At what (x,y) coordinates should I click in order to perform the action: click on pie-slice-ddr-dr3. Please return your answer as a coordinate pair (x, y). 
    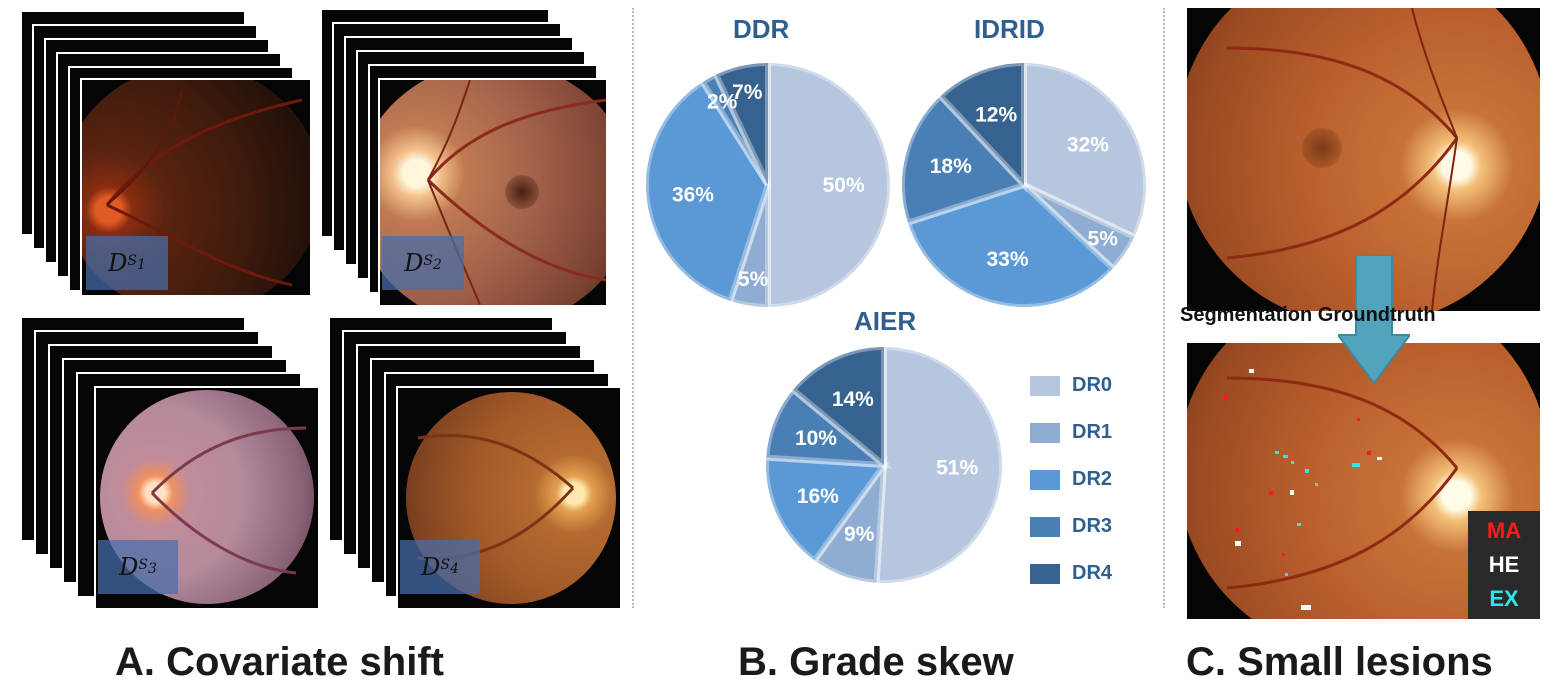
    Looking at the image, I should click on (734, 128).